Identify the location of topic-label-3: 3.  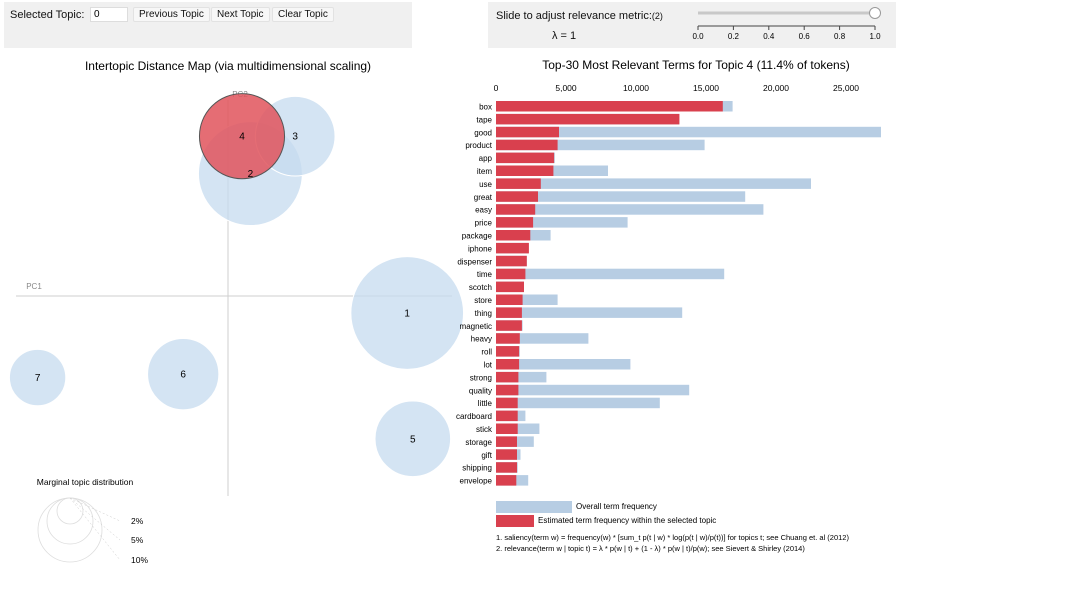
(295, 137).